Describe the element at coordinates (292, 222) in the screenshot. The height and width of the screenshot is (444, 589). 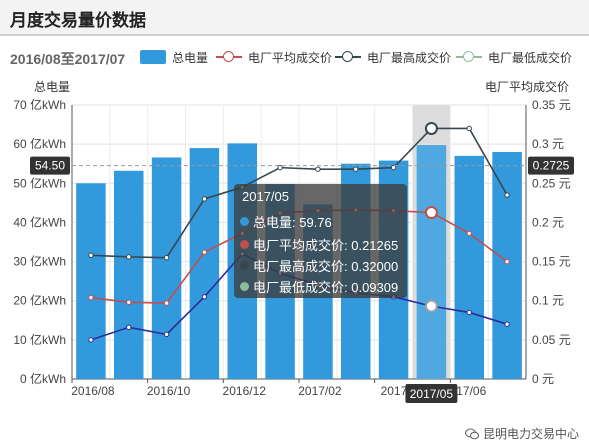
I see `tooltip-row-label: 总电量: 59.76` at that location.